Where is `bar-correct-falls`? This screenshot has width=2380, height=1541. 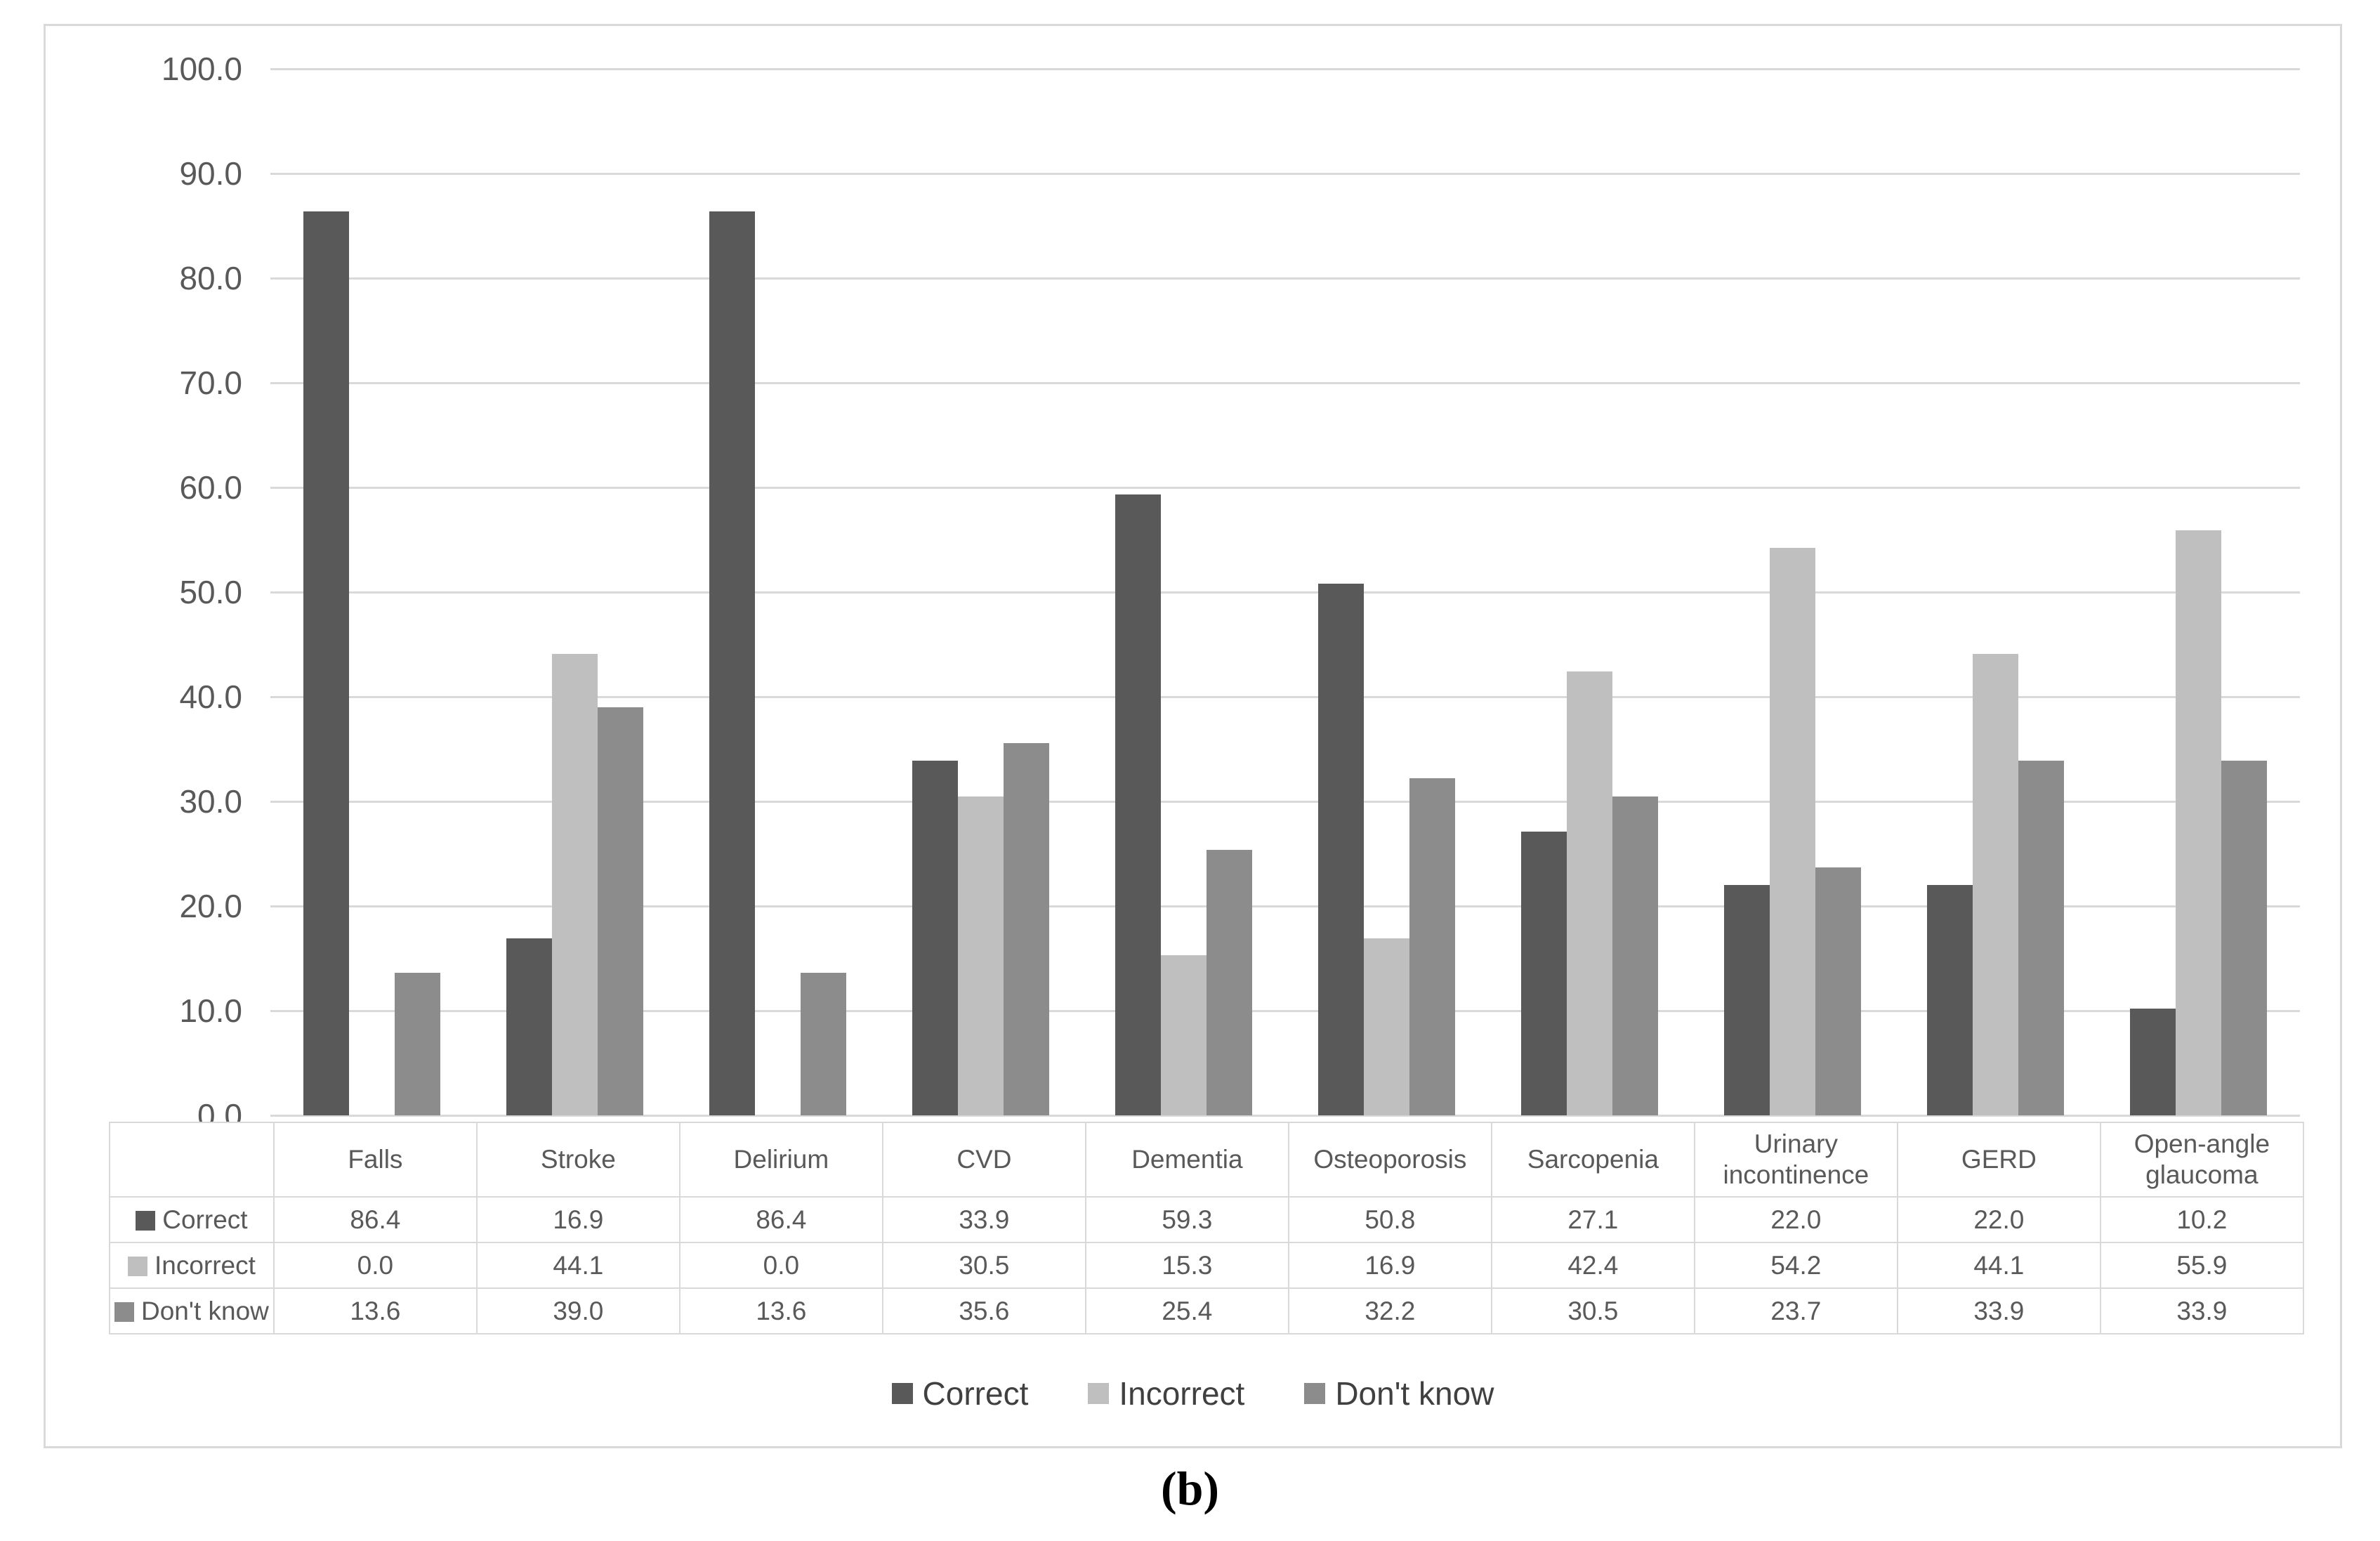 bar-correct-falls is located at coordinates (326, 663).